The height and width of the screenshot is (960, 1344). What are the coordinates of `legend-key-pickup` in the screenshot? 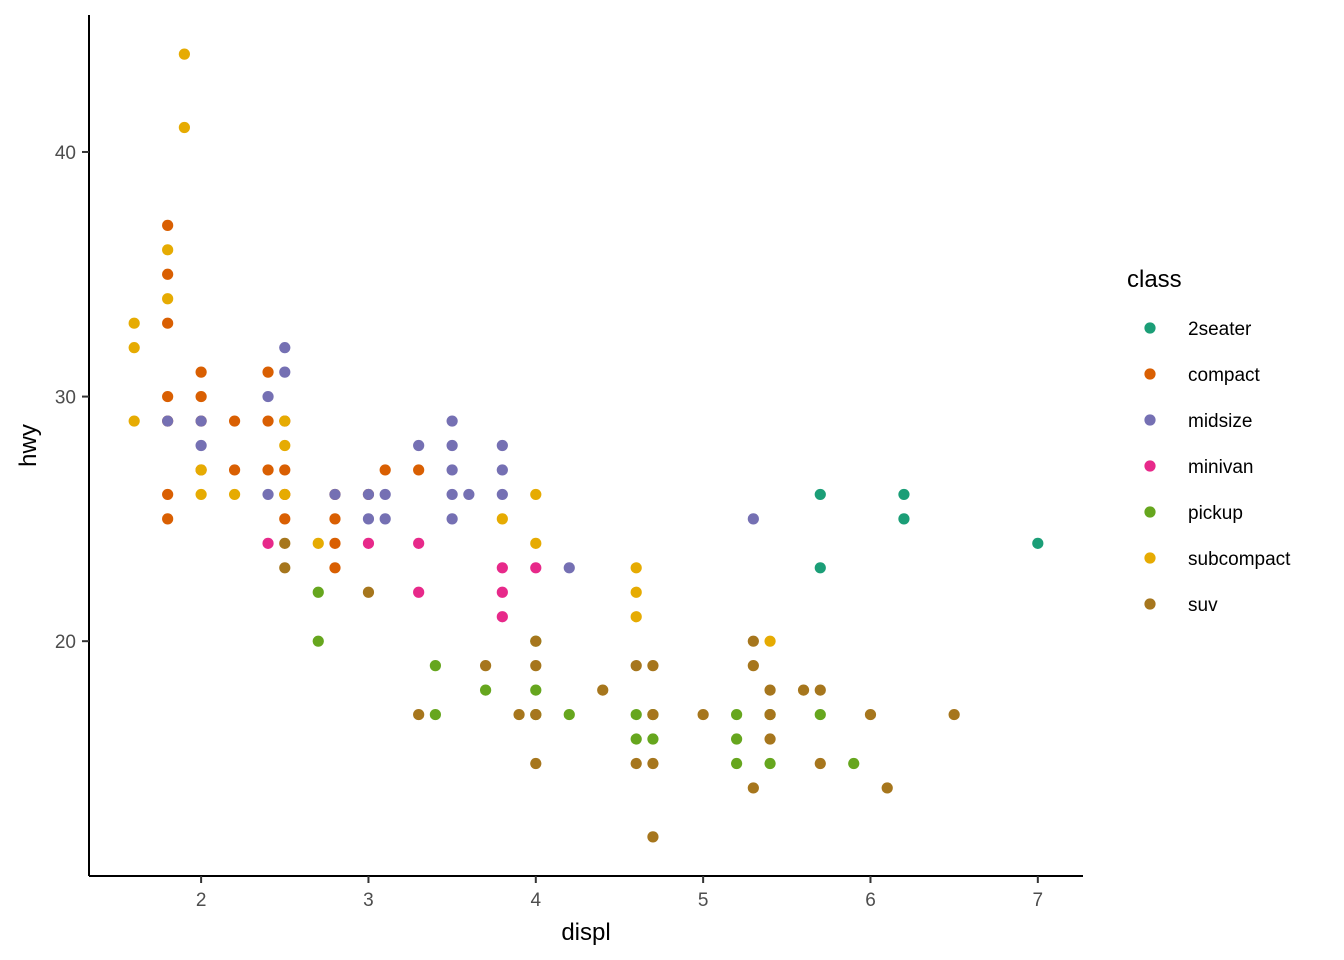 It's located at (1150, 512).